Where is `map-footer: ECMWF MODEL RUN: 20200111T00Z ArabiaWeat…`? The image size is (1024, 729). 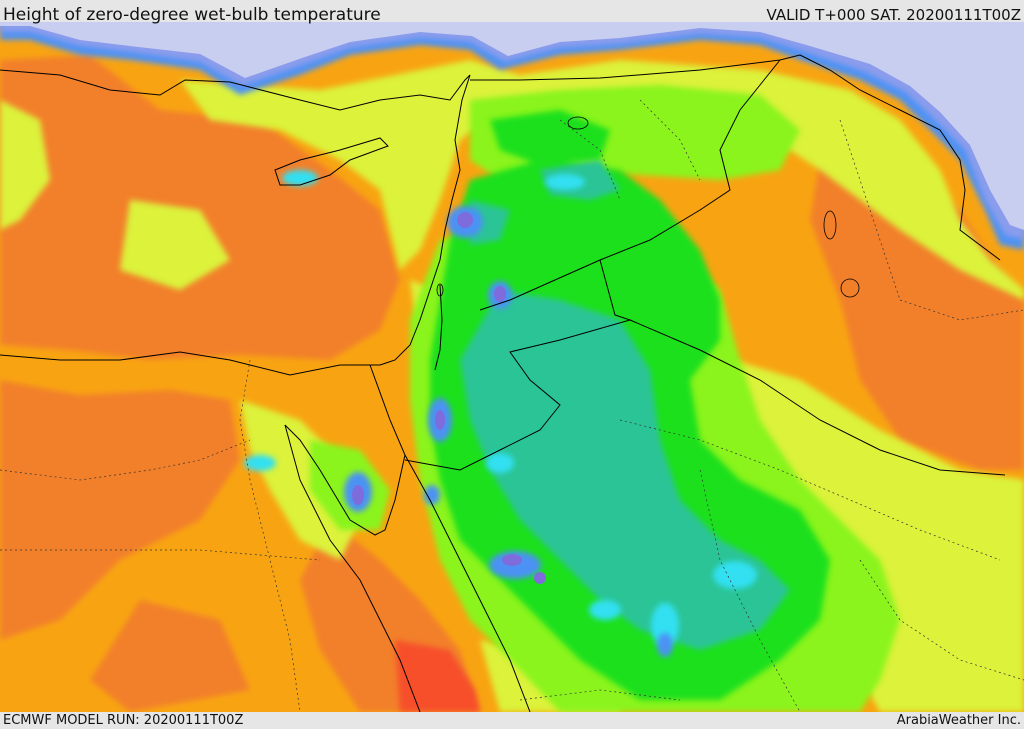 map-footer: ECMWF MODEL RUN: 20200111T00Z ArabiaWeat… is located at coordinates (512, 720).